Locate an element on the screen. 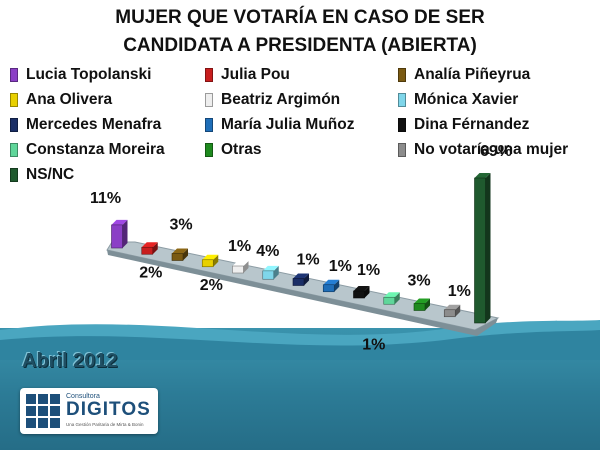 The image size is (600, 450). legend-label: No votaría una mujer is located at coordinates (491, 149).